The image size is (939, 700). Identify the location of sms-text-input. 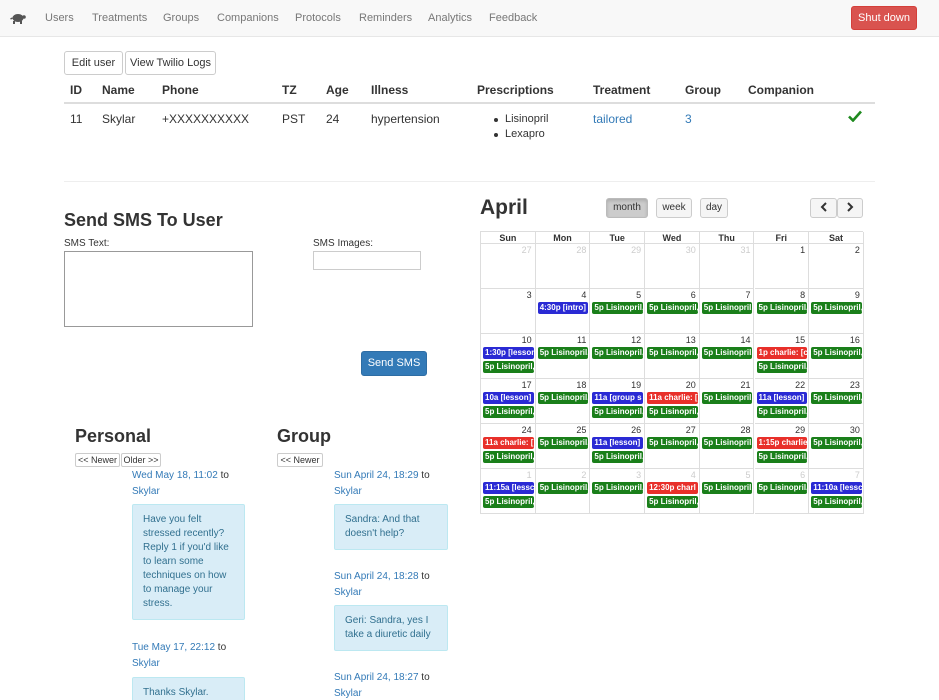
(158, 289).